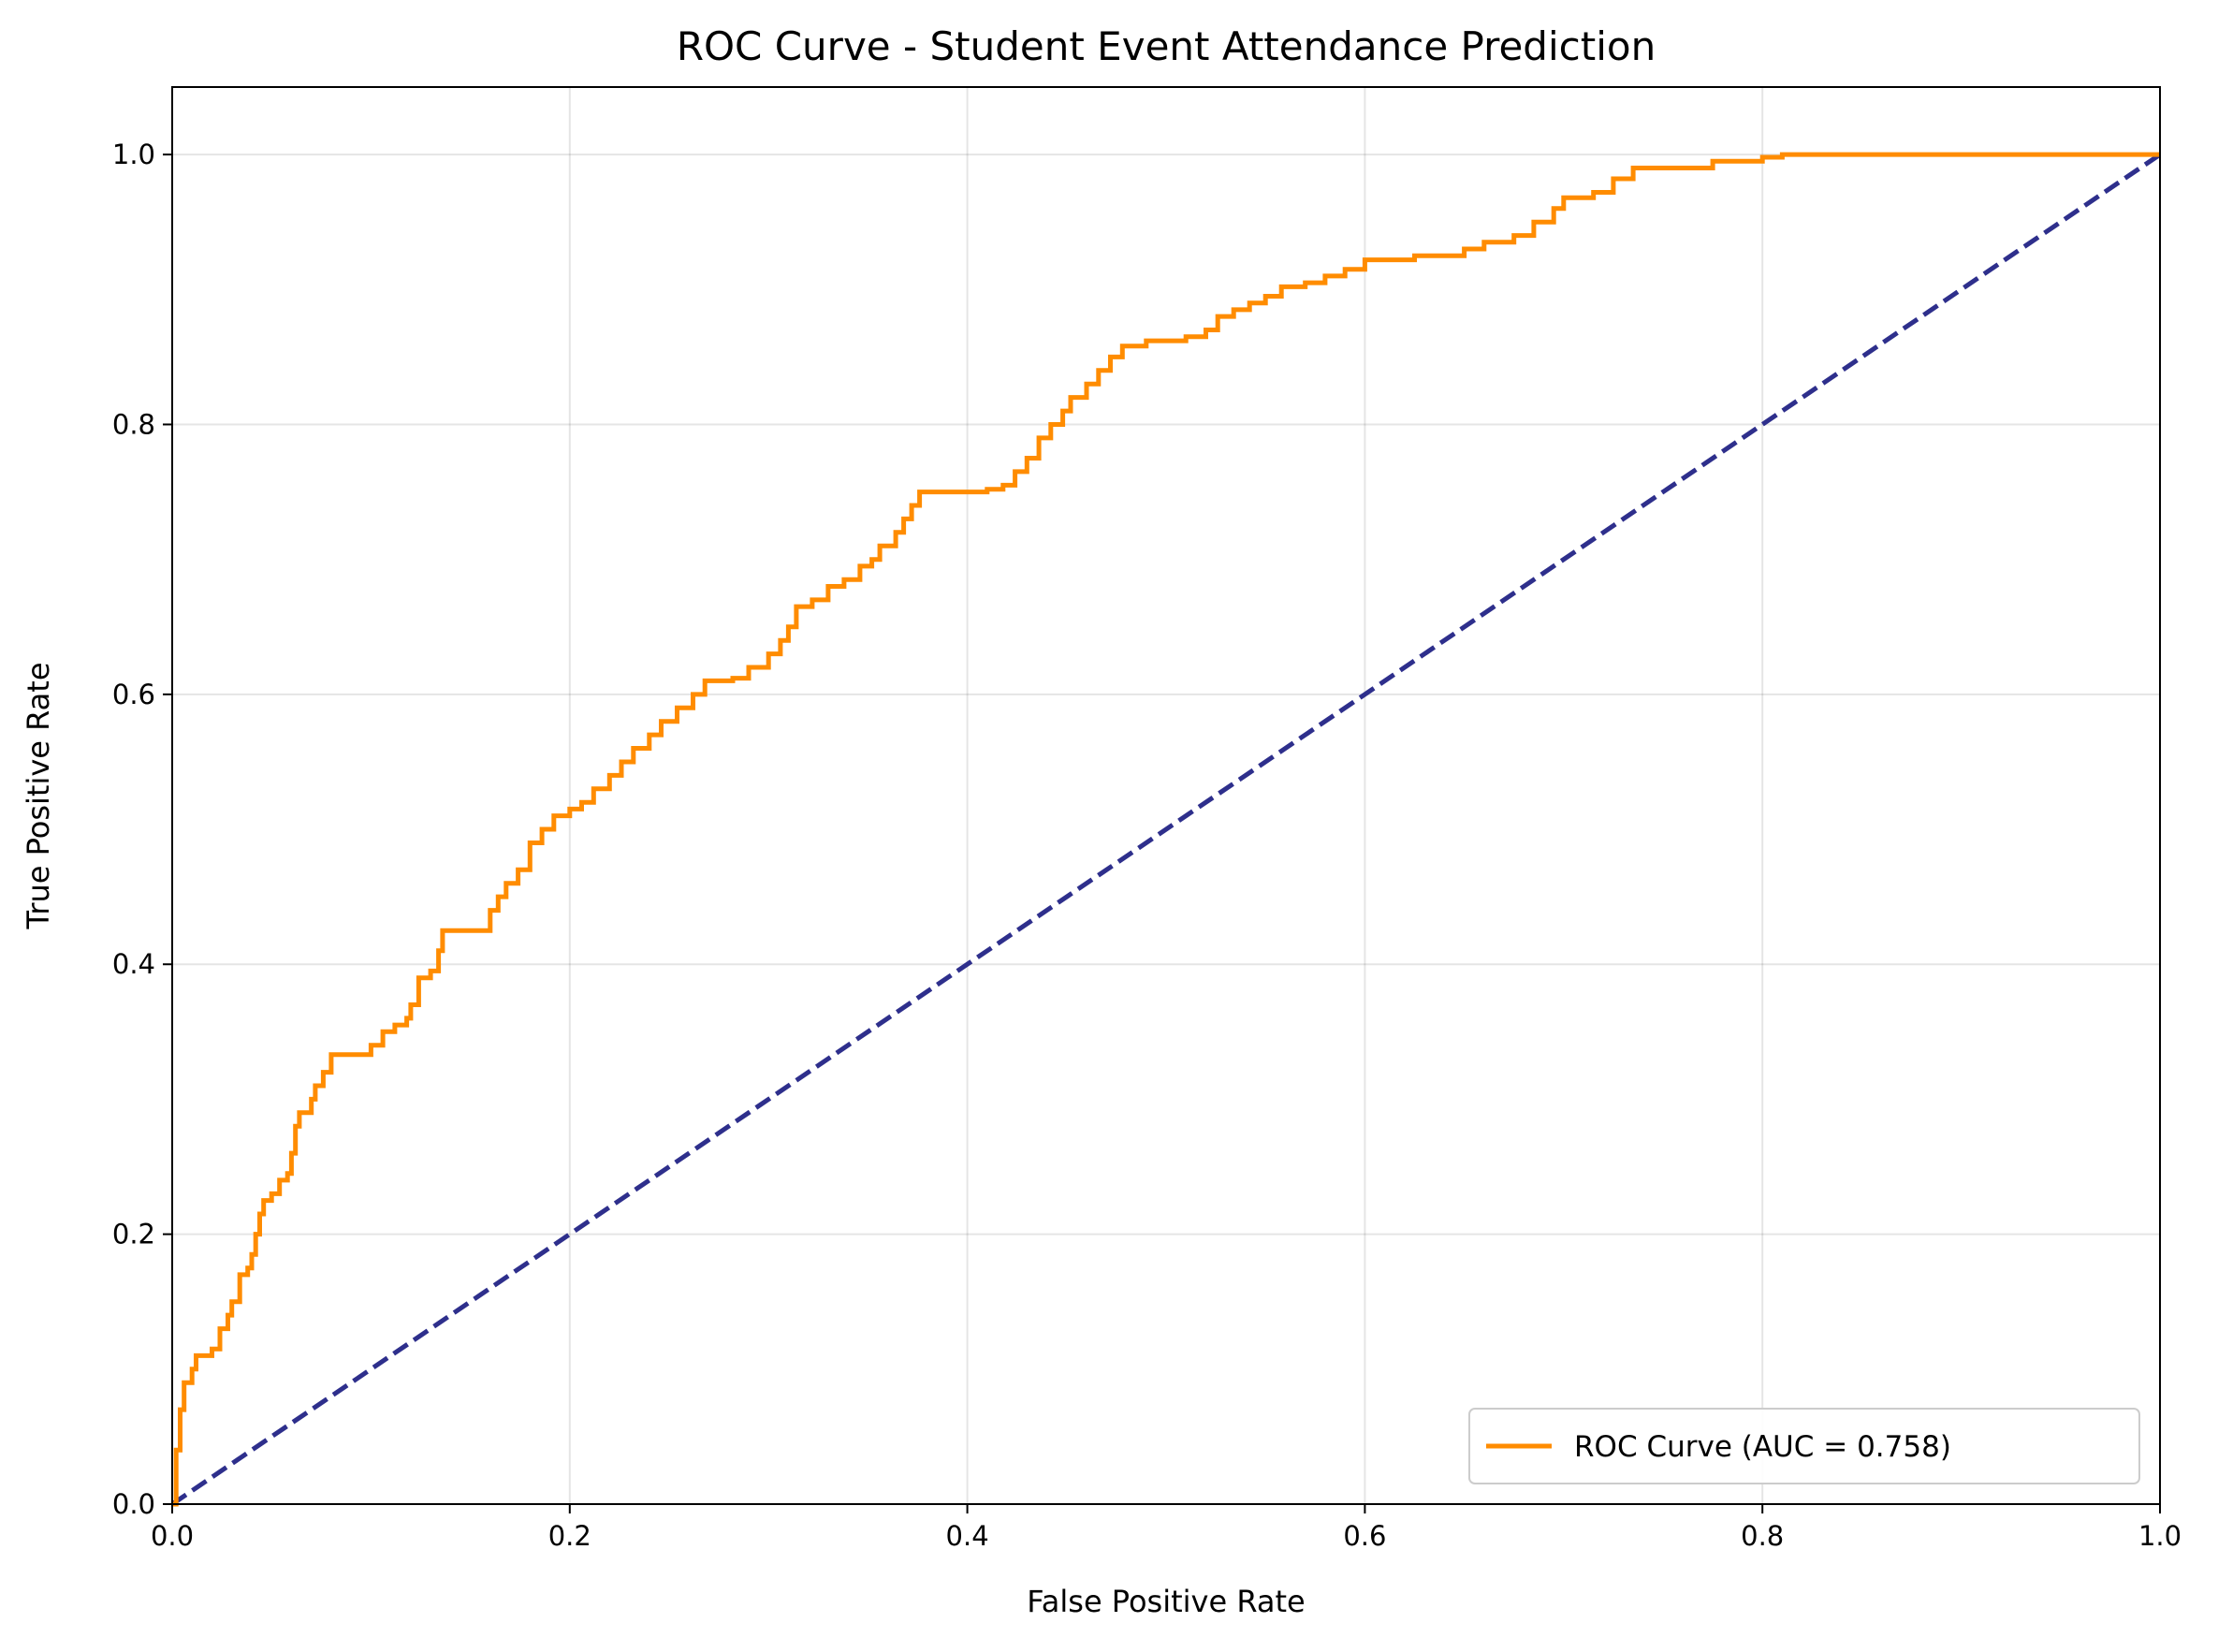 The width and height of the screenshot is (2218, 1652). What do you see at coordinates (1166, 1602) in the screenshot?
I see `x-axis-title: False Positive Rate` at bounding box center [1166, 1602].